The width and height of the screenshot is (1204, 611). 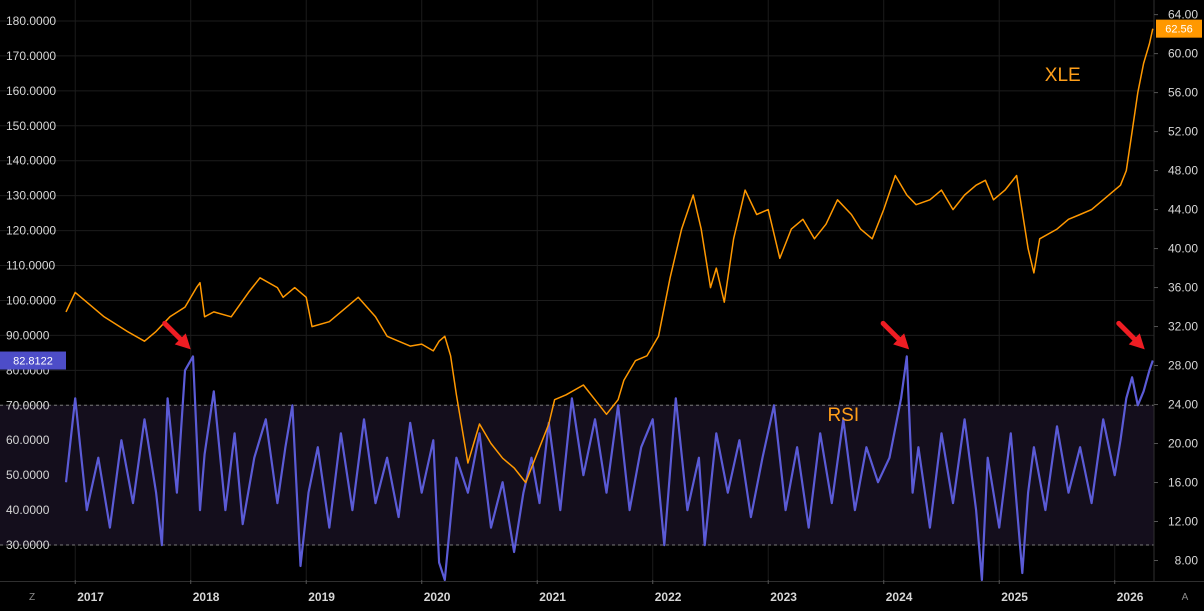 I want to click on right-axis-tick-label: 28.00, so click(x=1183, y=366).